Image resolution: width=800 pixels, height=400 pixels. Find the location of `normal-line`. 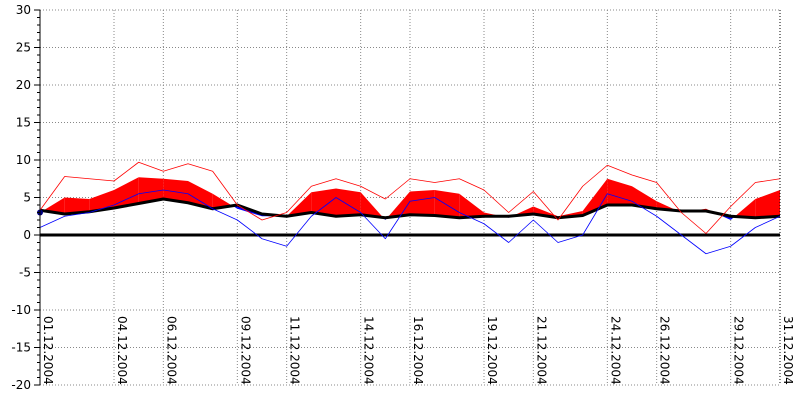

normal-line is located at coordinates (410, 208).